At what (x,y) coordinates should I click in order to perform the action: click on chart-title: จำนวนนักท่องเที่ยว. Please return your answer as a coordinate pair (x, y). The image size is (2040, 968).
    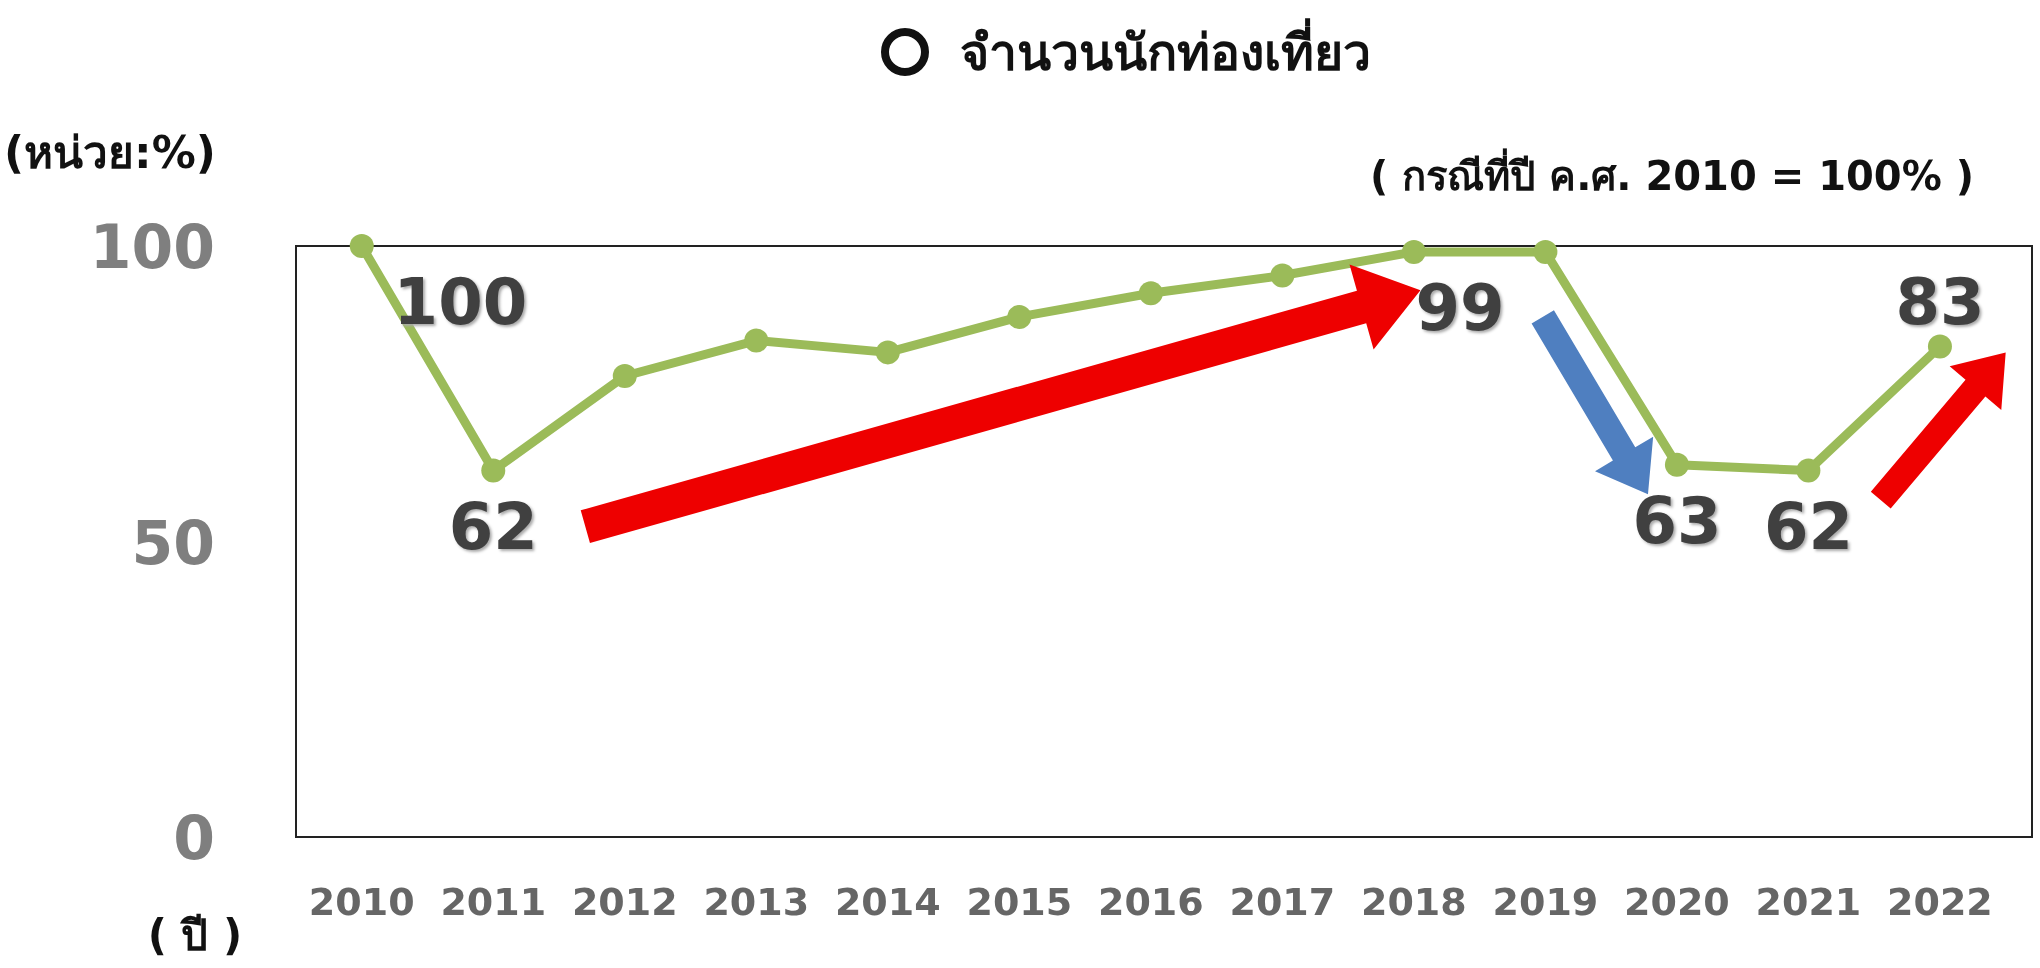
    Looking at the image, I should click on (1165, 50).